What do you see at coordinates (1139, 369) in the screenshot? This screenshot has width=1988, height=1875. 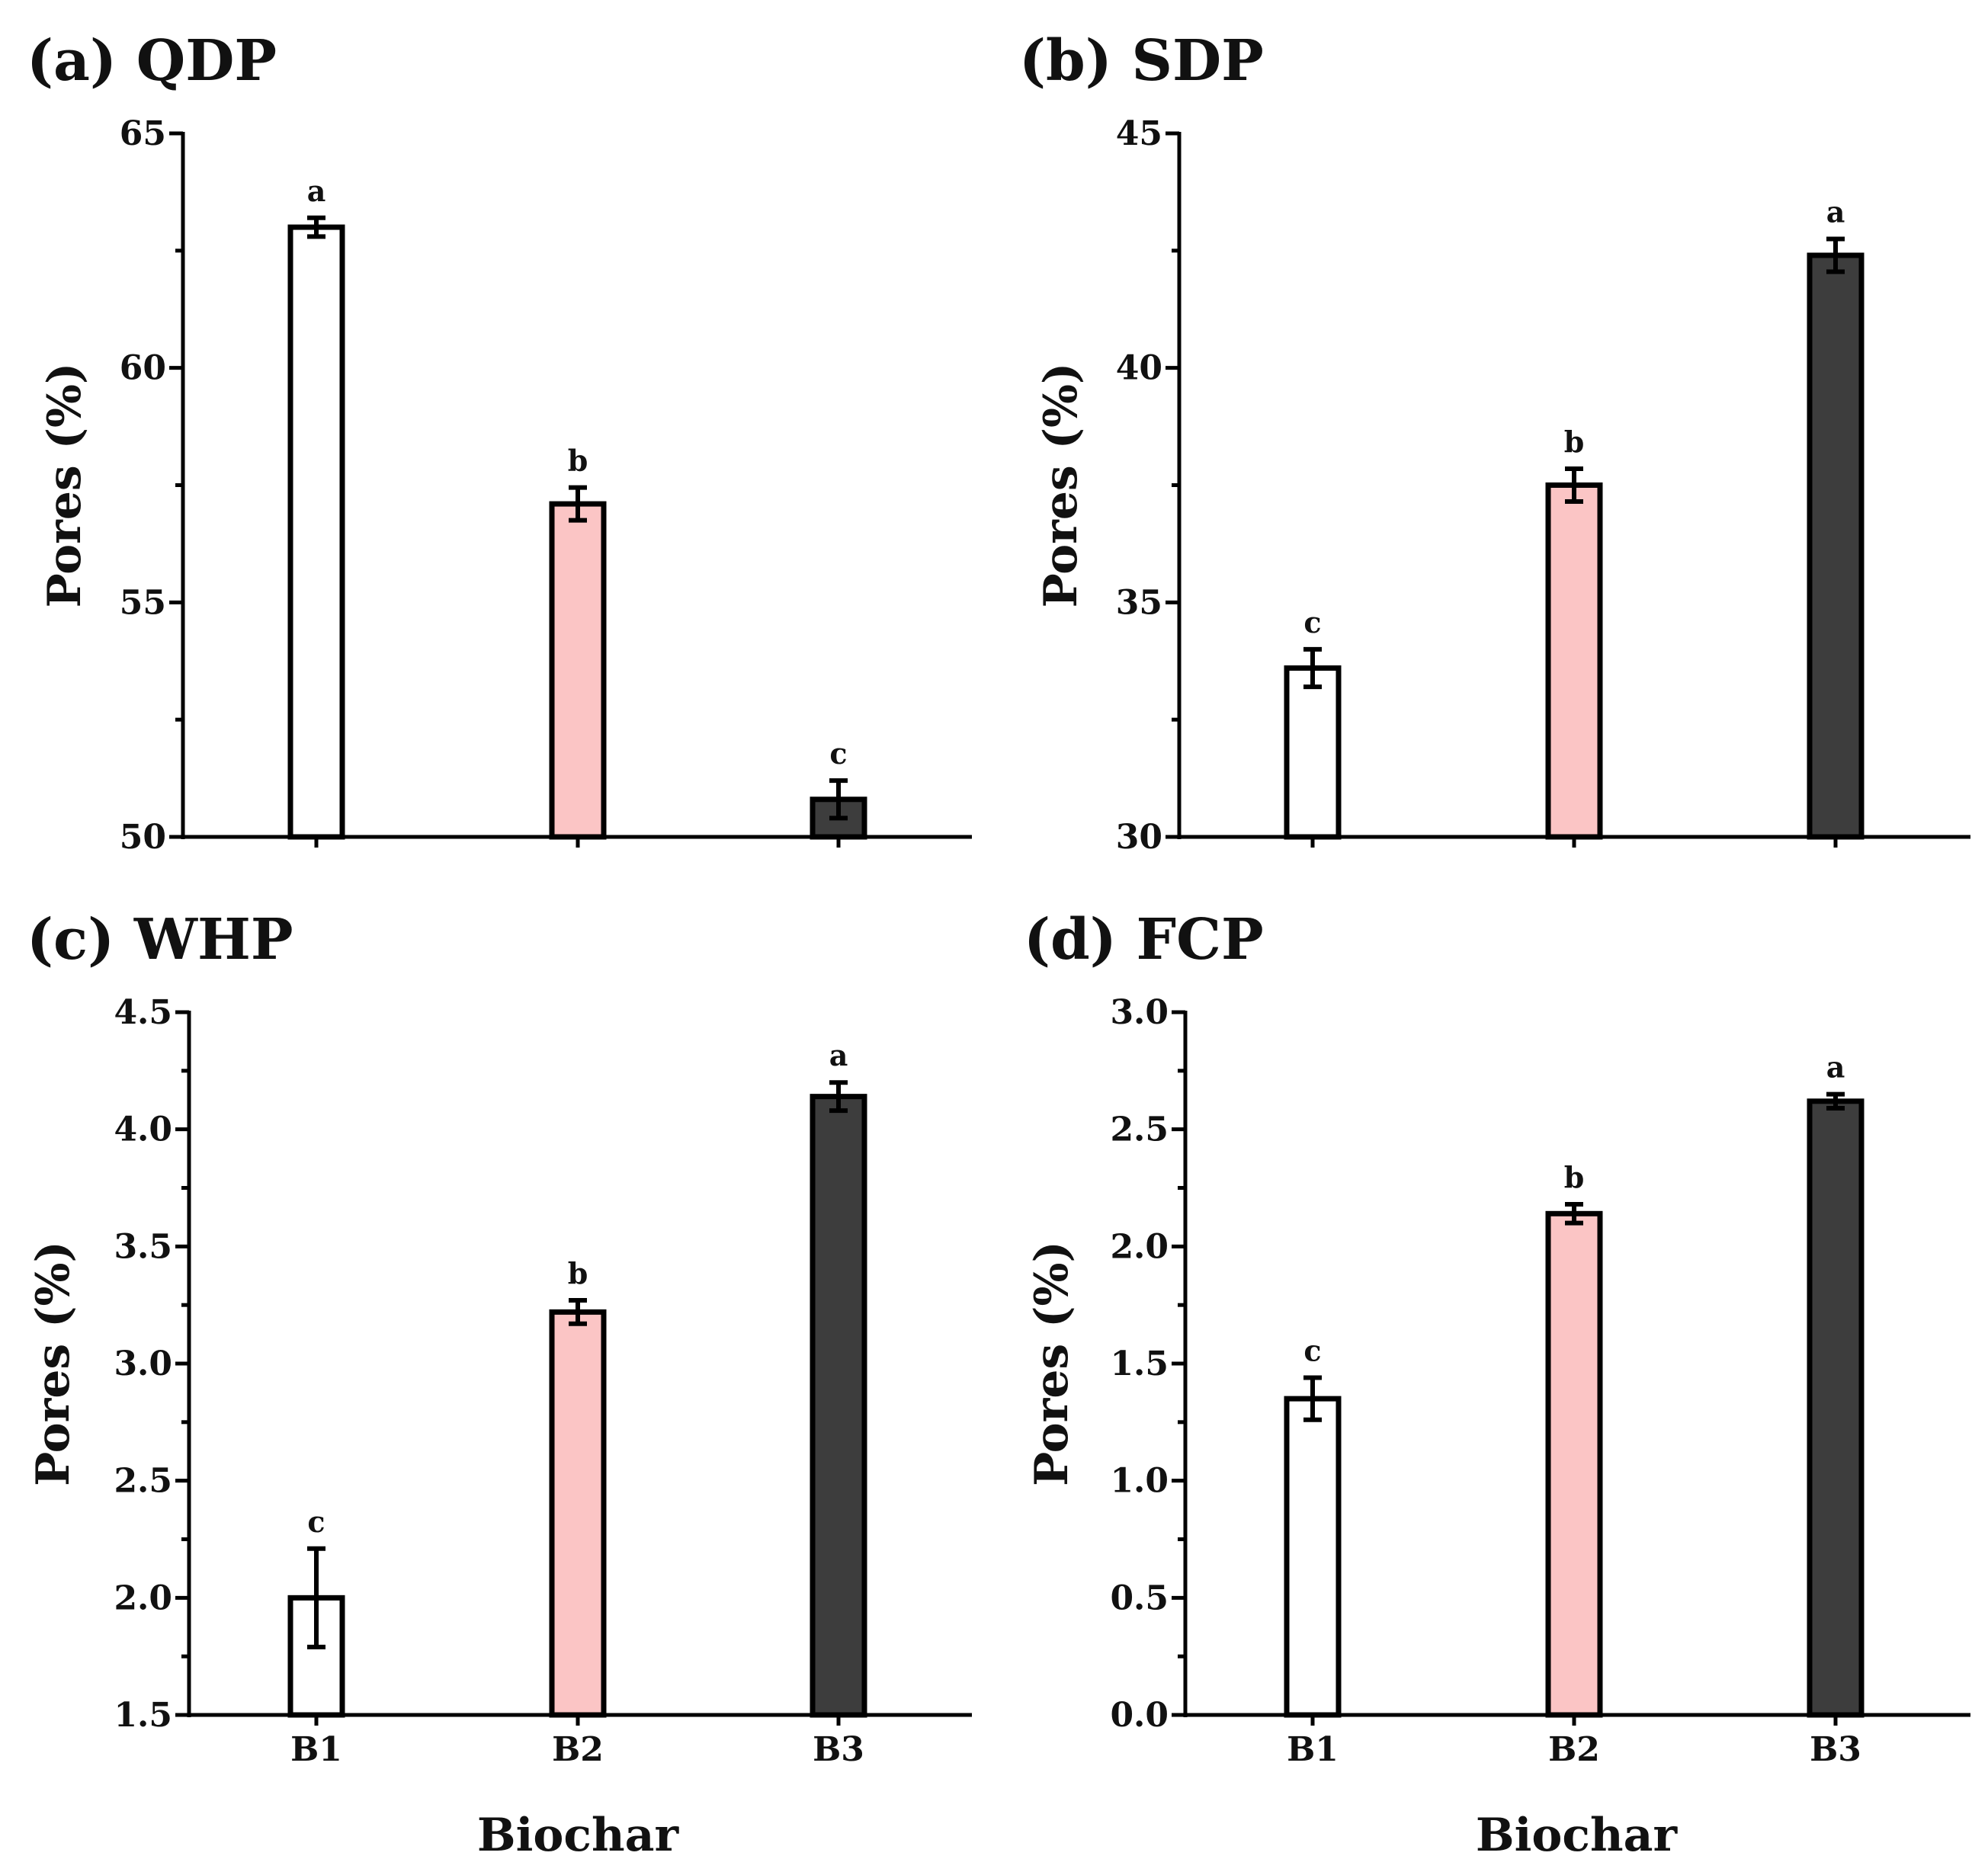 I see `y-tick-label-b-2: 40` at bounding box center [1139, 369].